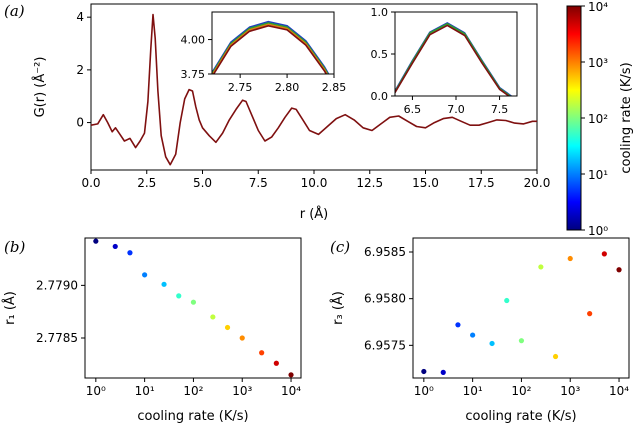 The height and width of the screenshot is (427, 640). I want to click on inset-1-yaxis: 3.75 4.00, so click(196, 57).